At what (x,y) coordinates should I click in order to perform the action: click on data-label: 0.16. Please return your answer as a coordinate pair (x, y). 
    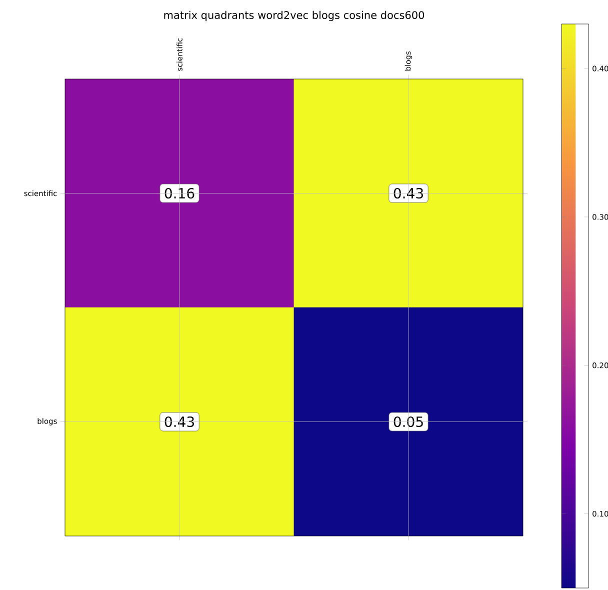
    Looking at the image, I should click on (179, 193).